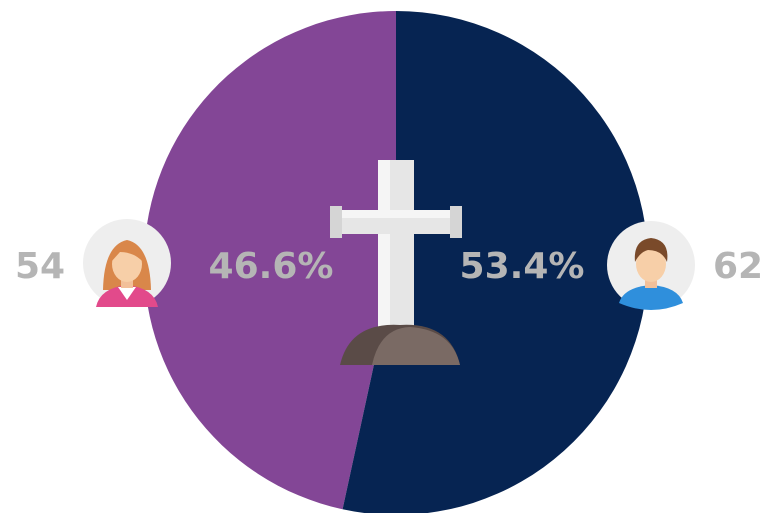  Describe the element at coordinates (40, 266) in the screenshot. I see `count-label: 54` at that location.